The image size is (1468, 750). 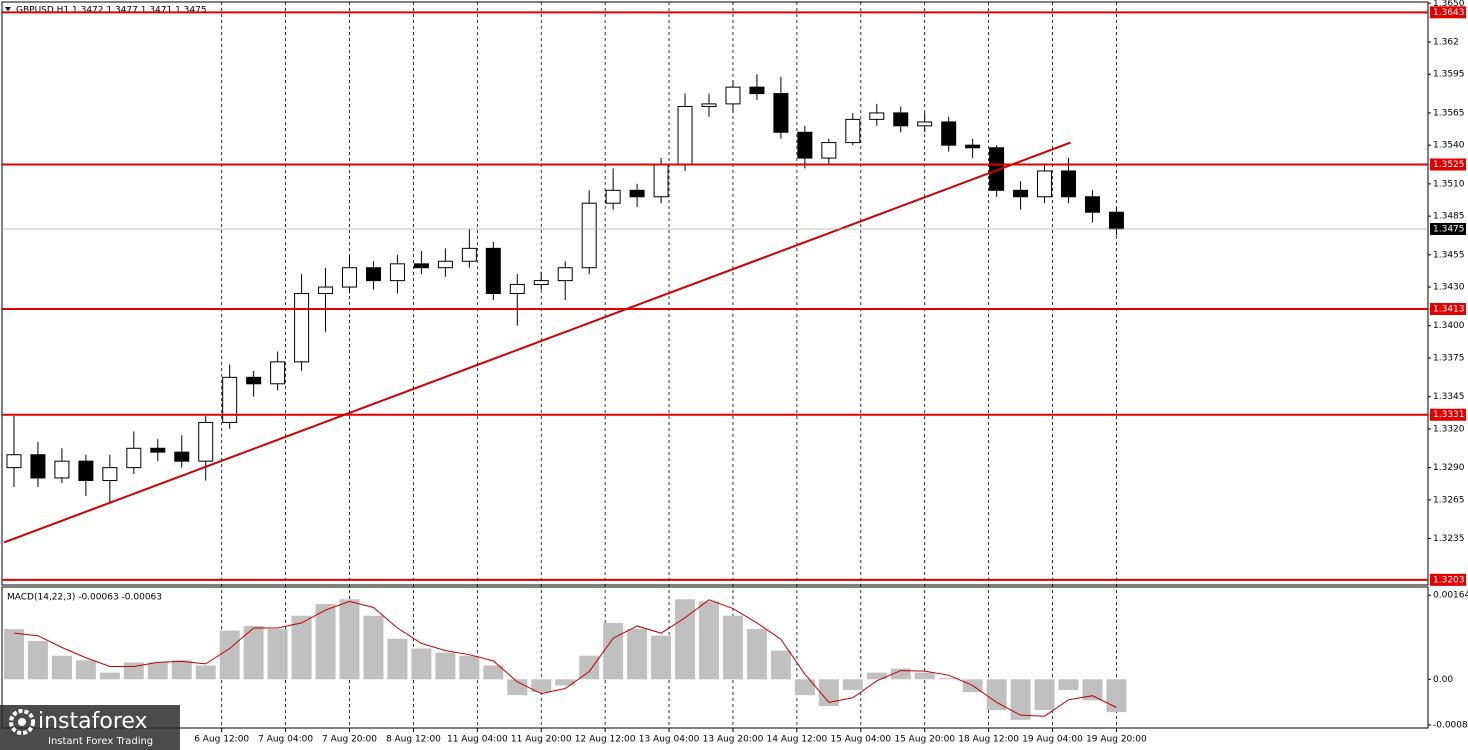 I want to click on x-tick-label: 14 Aug 12:00, so click(x=797, y=740).